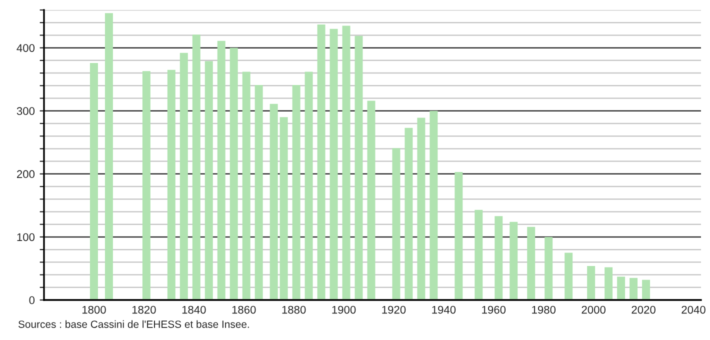  Describe the element at coordinates (94, 310) in the screenshot. I see `x-tick-label: 1800` at that location.